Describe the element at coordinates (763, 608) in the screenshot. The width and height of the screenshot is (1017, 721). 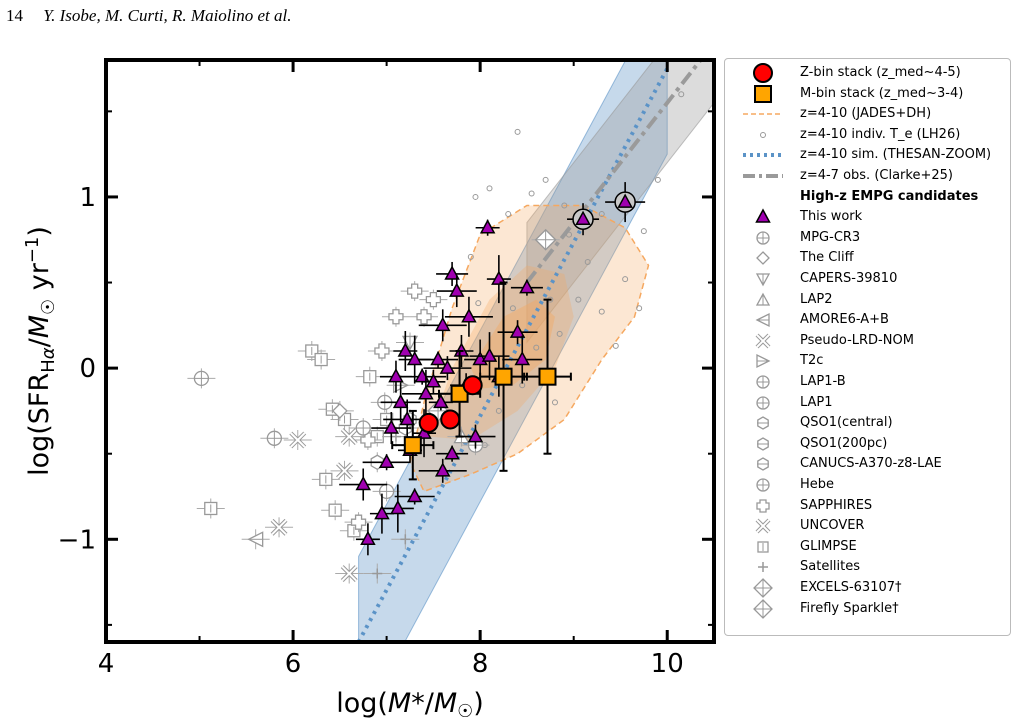
I see `legend-marker-firefly` at that location.